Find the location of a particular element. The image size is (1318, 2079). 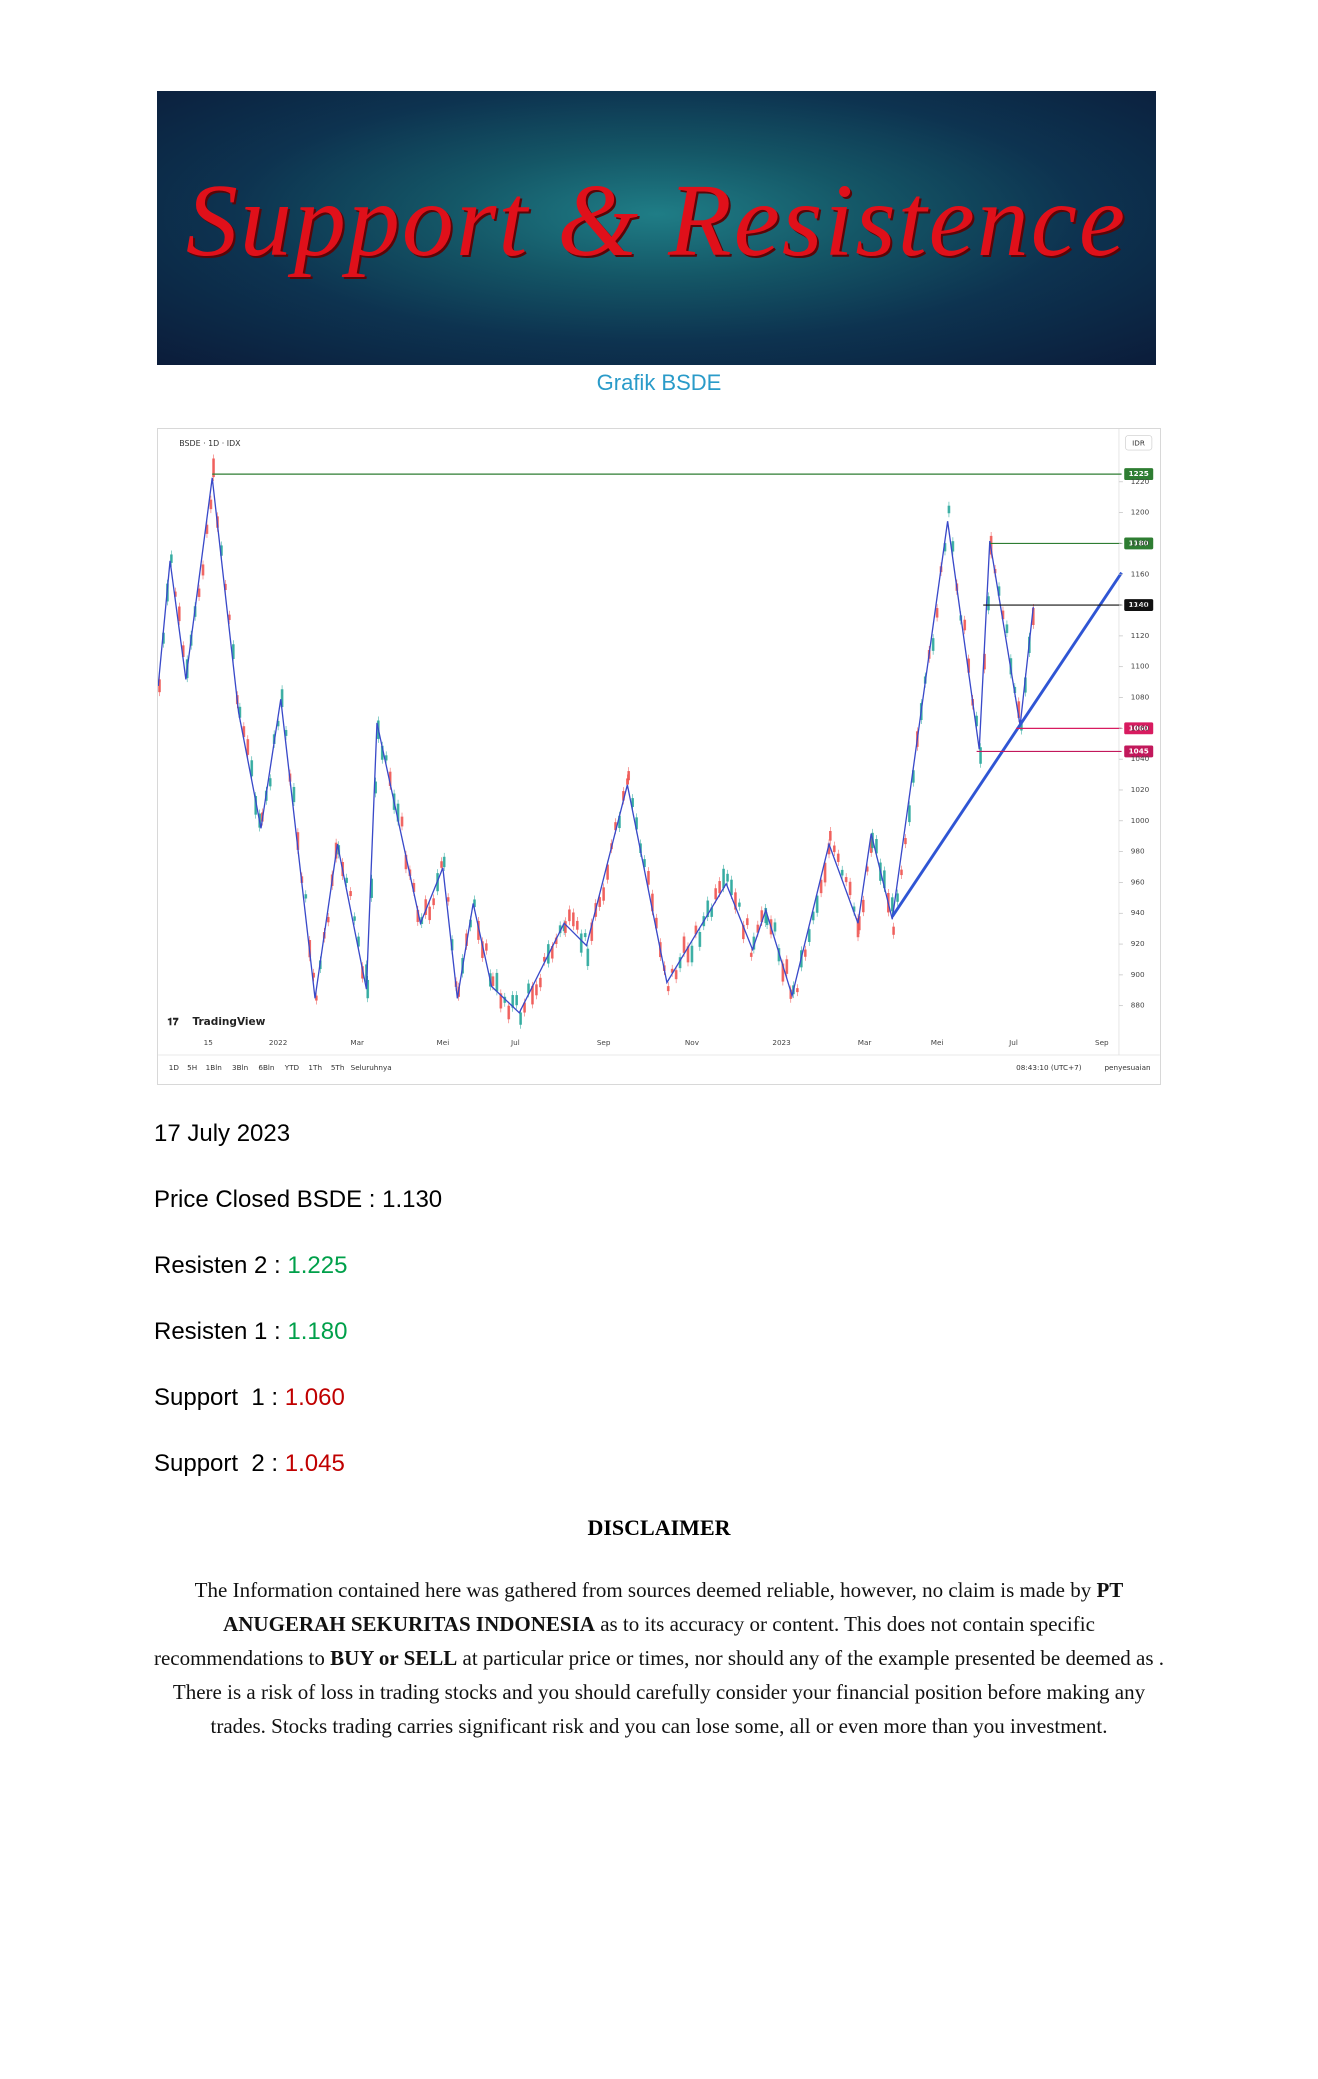

level-value: 1.225 is located at coordinates (317, 1265).